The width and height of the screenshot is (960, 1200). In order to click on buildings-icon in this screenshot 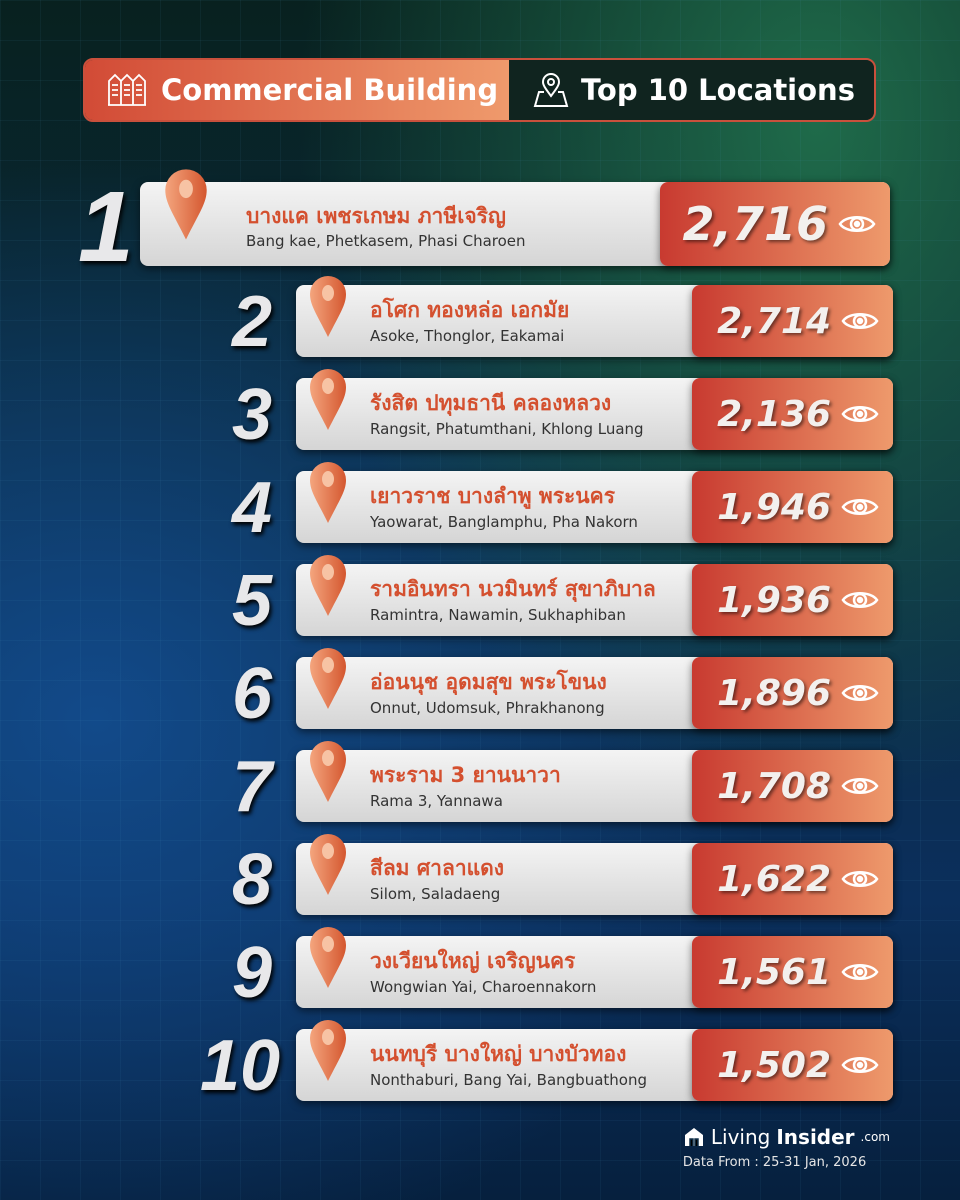, I will do `click(127, 89)`.